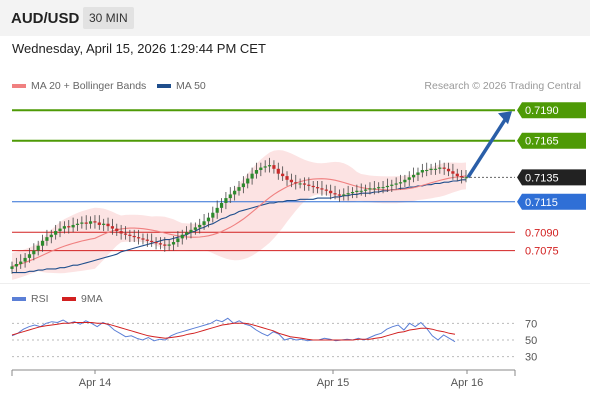 Image resolution: width=590 pixels, height=400 pixels. What do you see at coordinates (542, 142) in the screenshot?
I see `resistance-label: 0.7165` at bounding box center [542, 142].